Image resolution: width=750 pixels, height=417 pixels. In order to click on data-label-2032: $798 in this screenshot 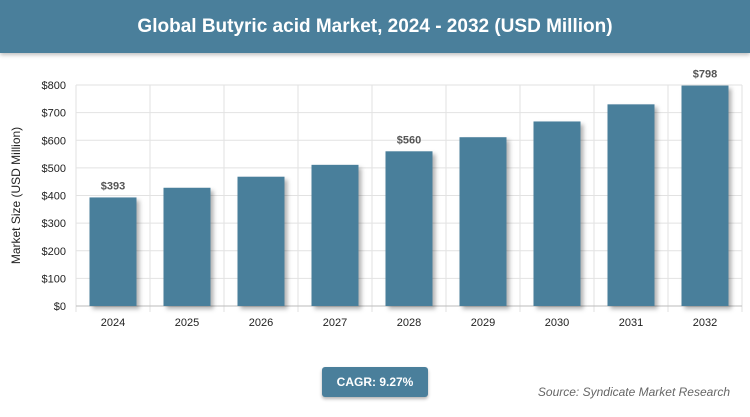, I will do `click(705, 75)`.